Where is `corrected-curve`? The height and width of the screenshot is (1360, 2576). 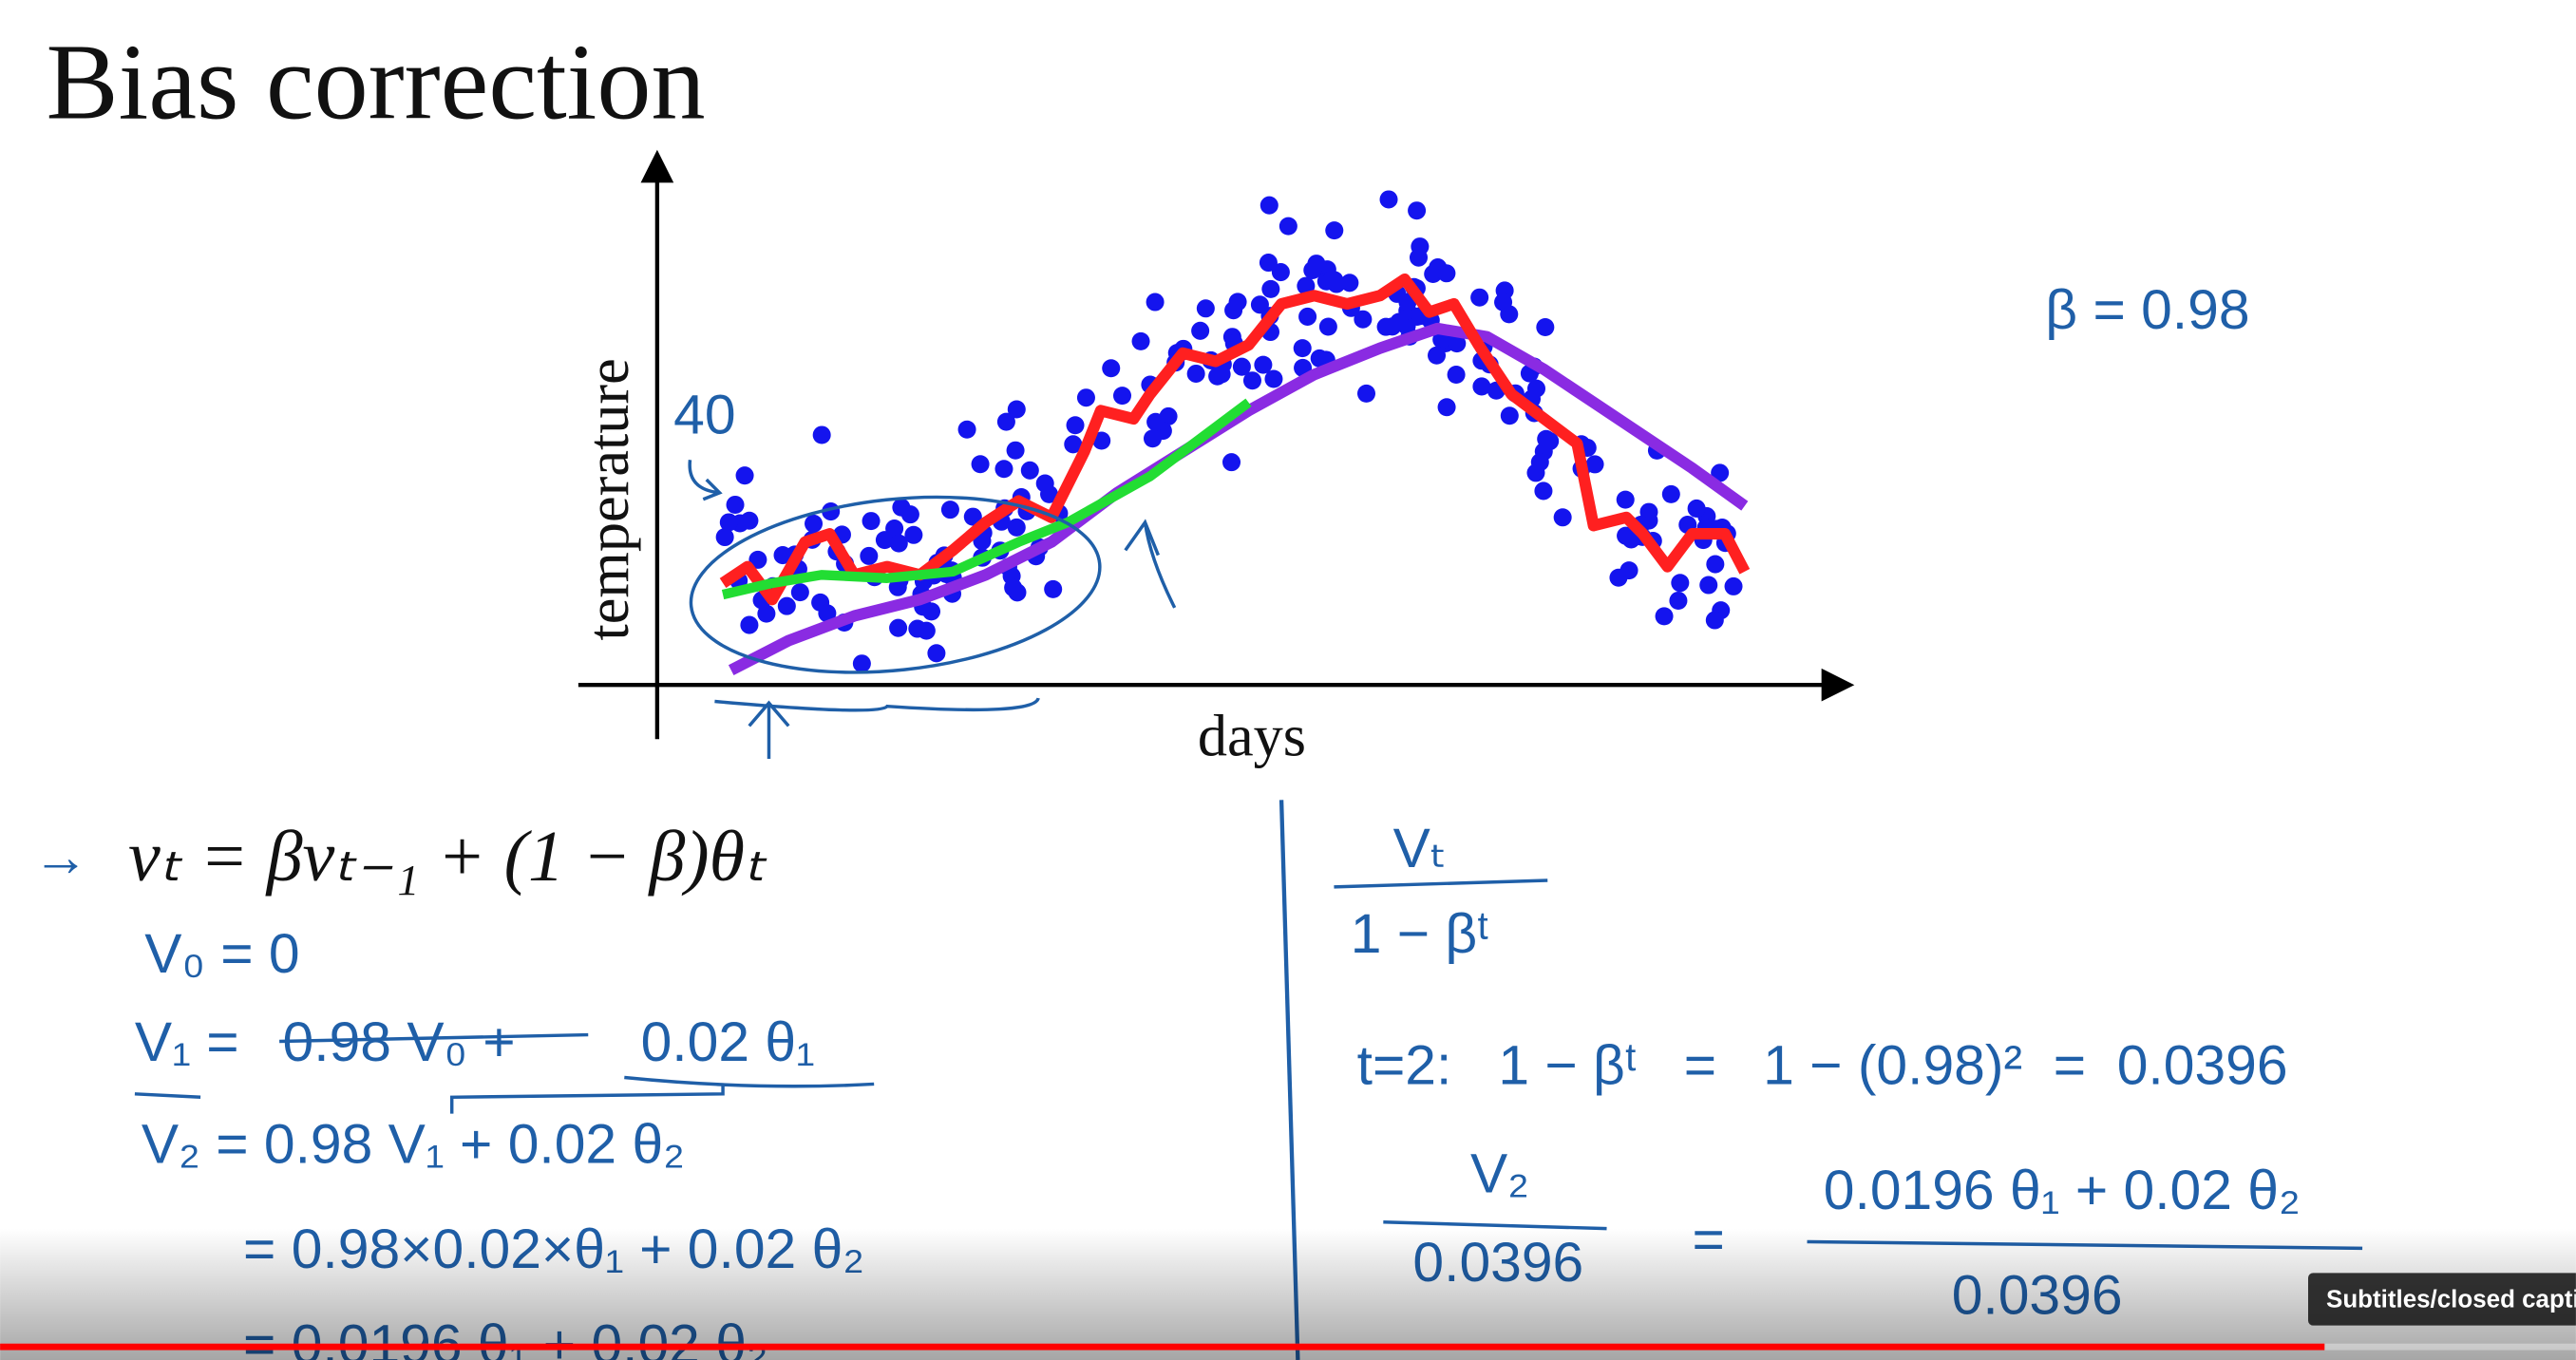
corrected-curve is located at coordinates (986, 499).